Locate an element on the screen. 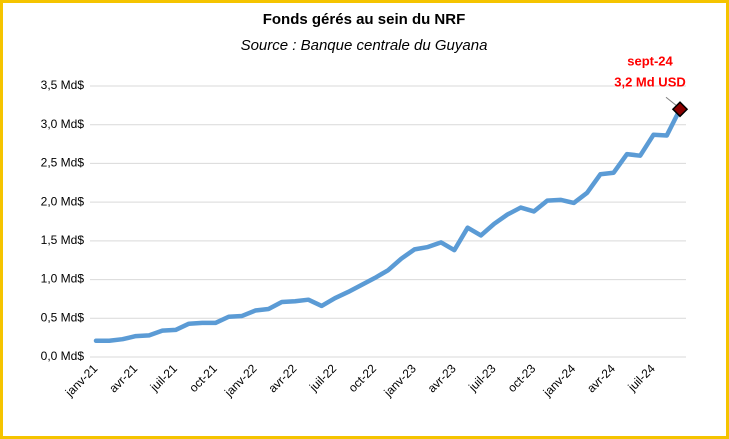 The image size is (729, 439). y-tick-label: 0,0 Md$ is located at coordinates (63, 356).